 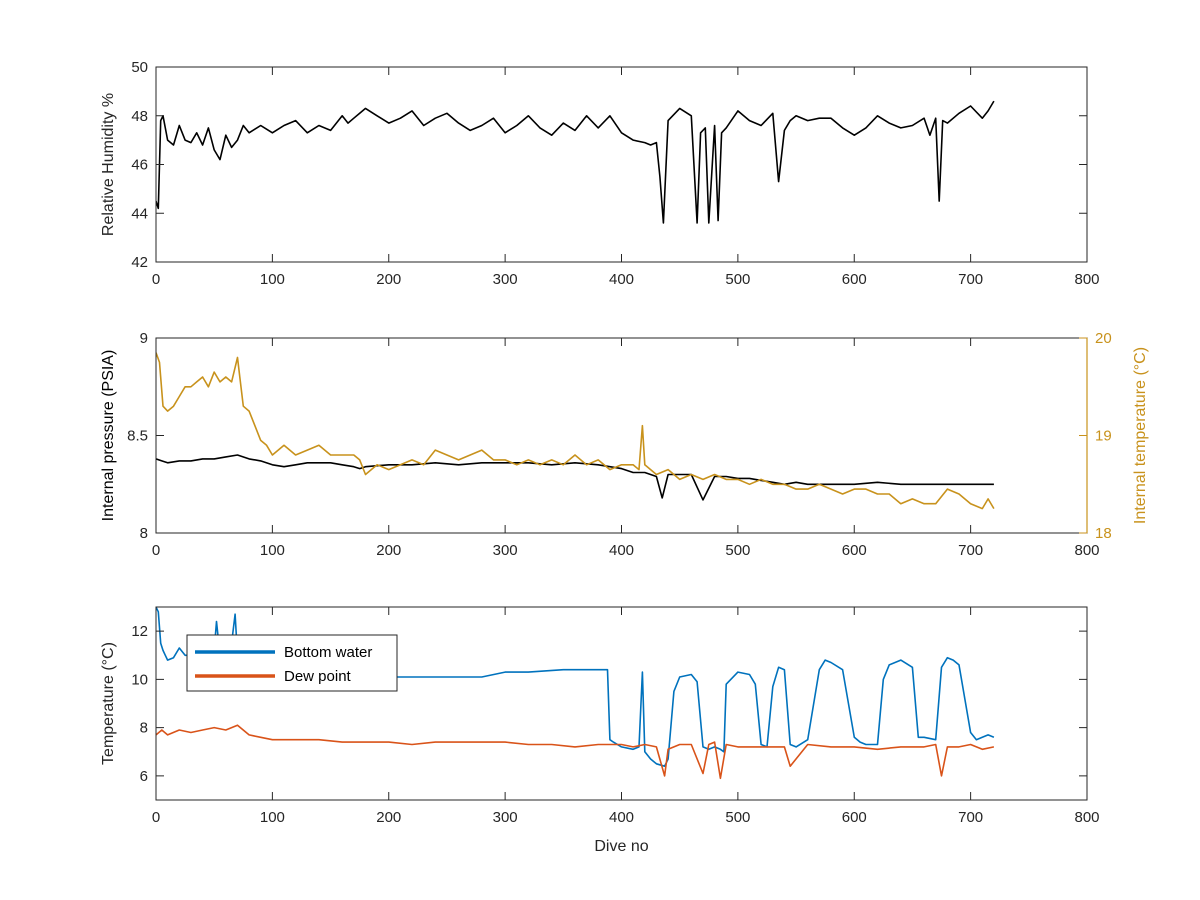 I want to click on x-axis-label: Dive no, so click(x=621, y=846).